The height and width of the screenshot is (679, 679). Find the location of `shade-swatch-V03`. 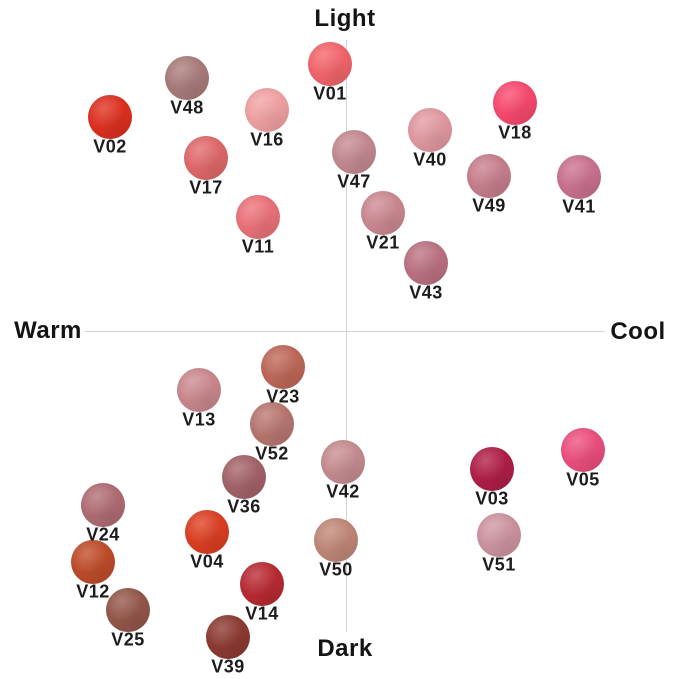

shade-swatch-V03 is located at coordinates (492, 469).